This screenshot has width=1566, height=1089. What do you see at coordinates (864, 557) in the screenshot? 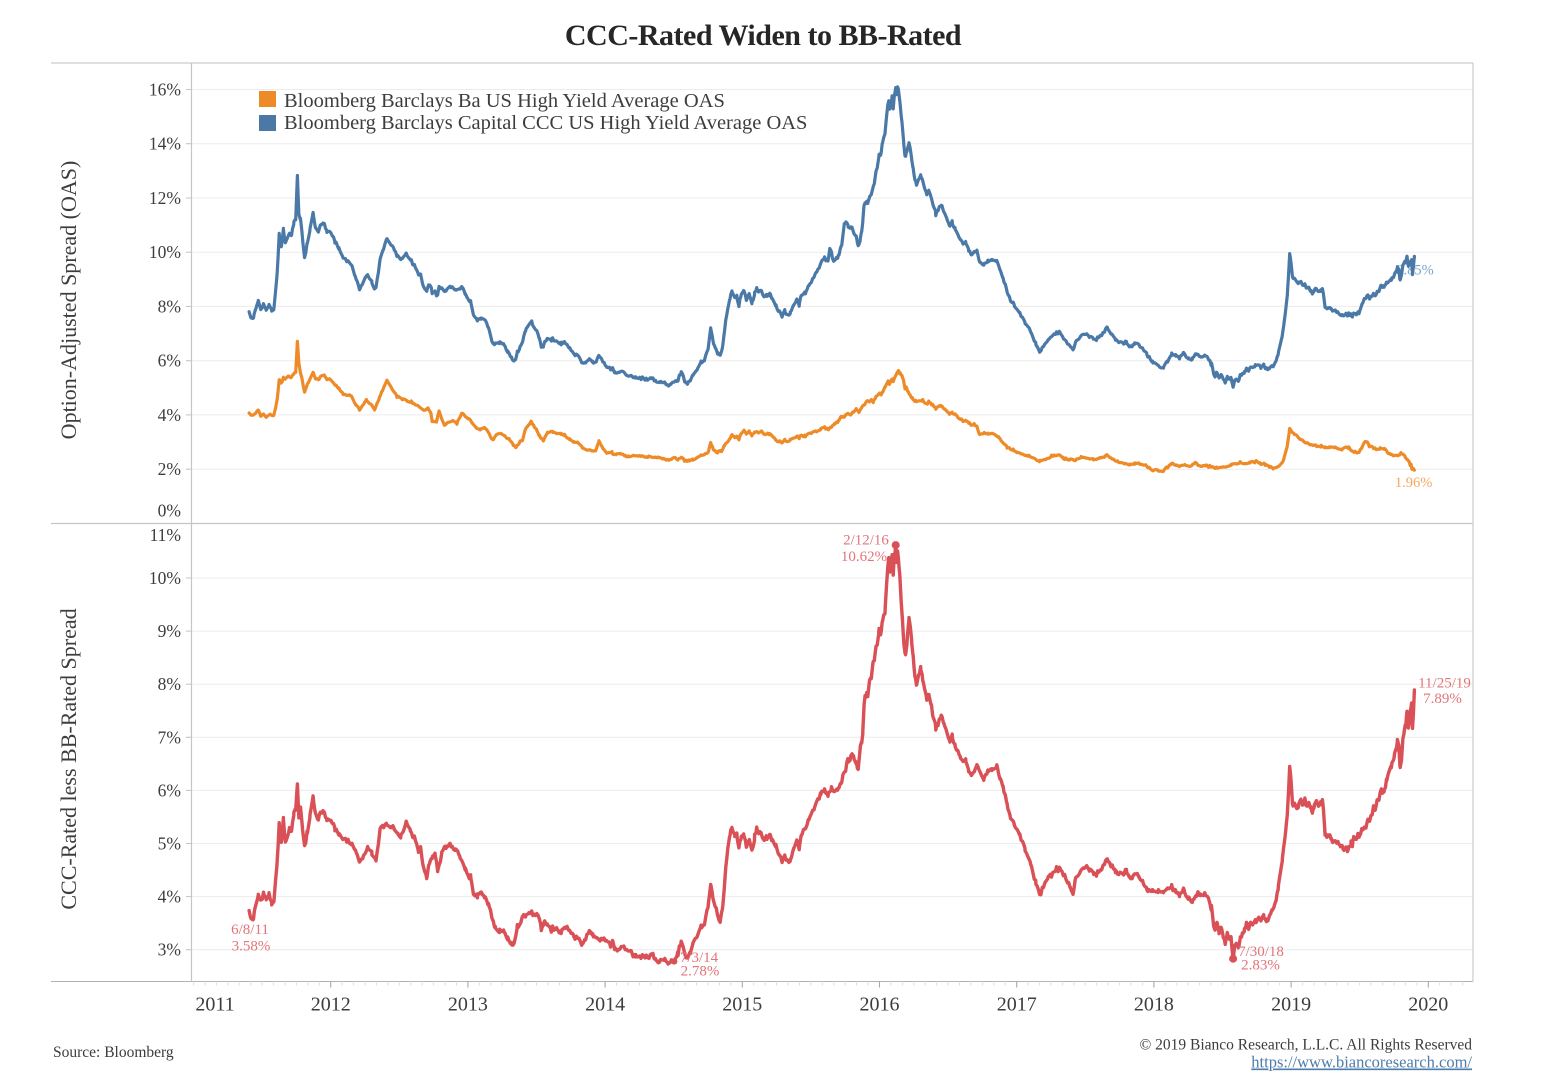
I see `svg-text: 10.62%` at bounding box center [864, 557].